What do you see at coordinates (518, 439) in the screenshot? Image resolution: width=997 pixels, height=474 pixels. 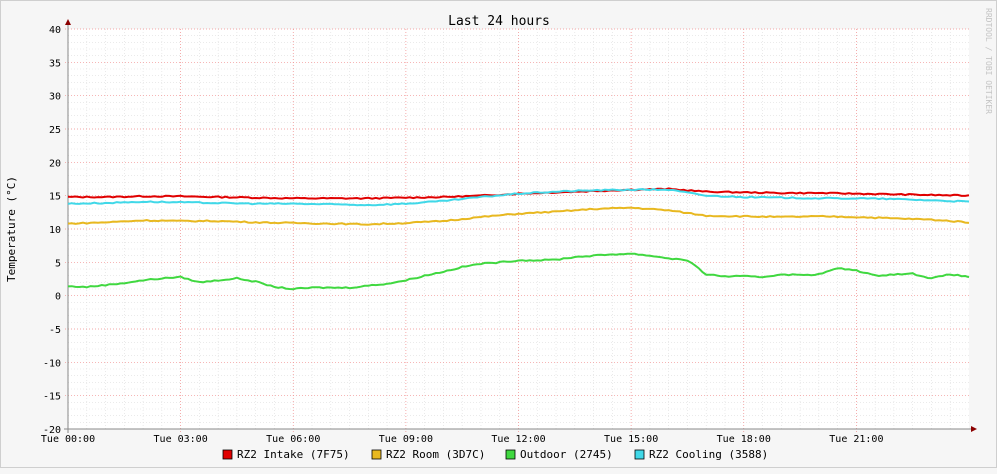 I see `x-tick-label: Tue 12:00` at bounding box center [518, 439].